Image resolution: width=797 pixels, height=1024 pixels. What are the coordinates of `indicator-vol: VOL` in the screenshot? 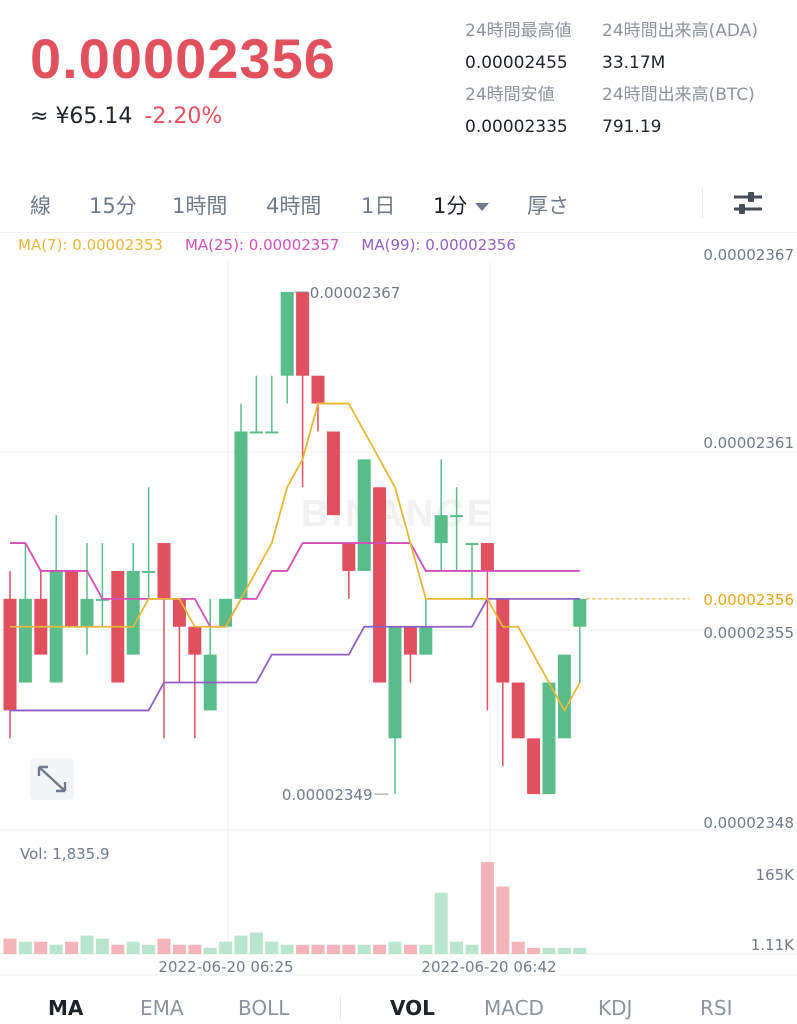 It's located at (412, 1008).